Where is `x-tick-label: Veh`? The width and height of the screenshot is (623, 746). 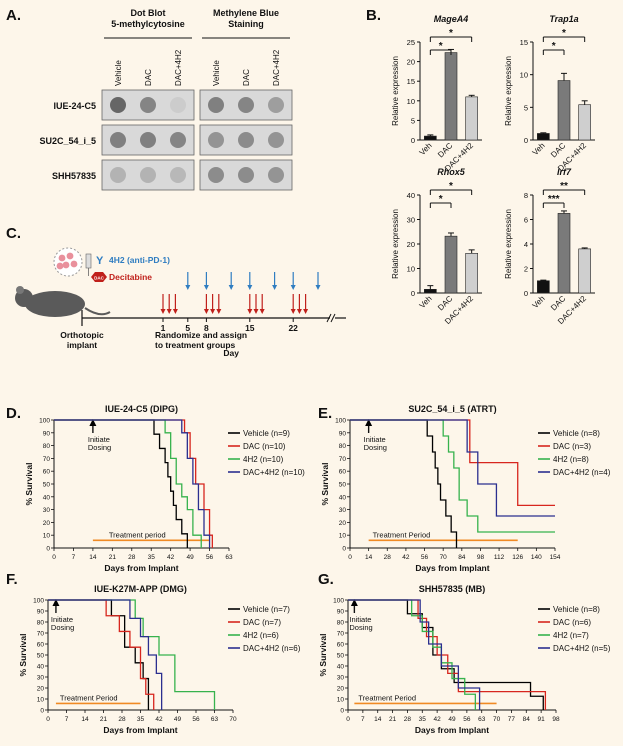 x-tick-label: Veh is located at coordinates (426, 302).